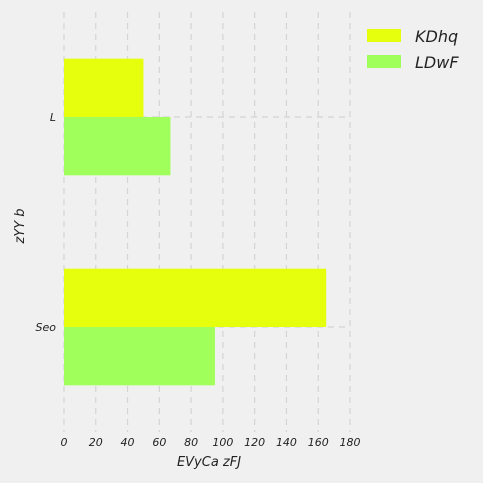 Image resolution: width=483 pixels, height=483 pixels. What do you see at coordinates (437, 62) in the screenshot?
I see `legend-label: LDwF` at bounding box center [437, 62].